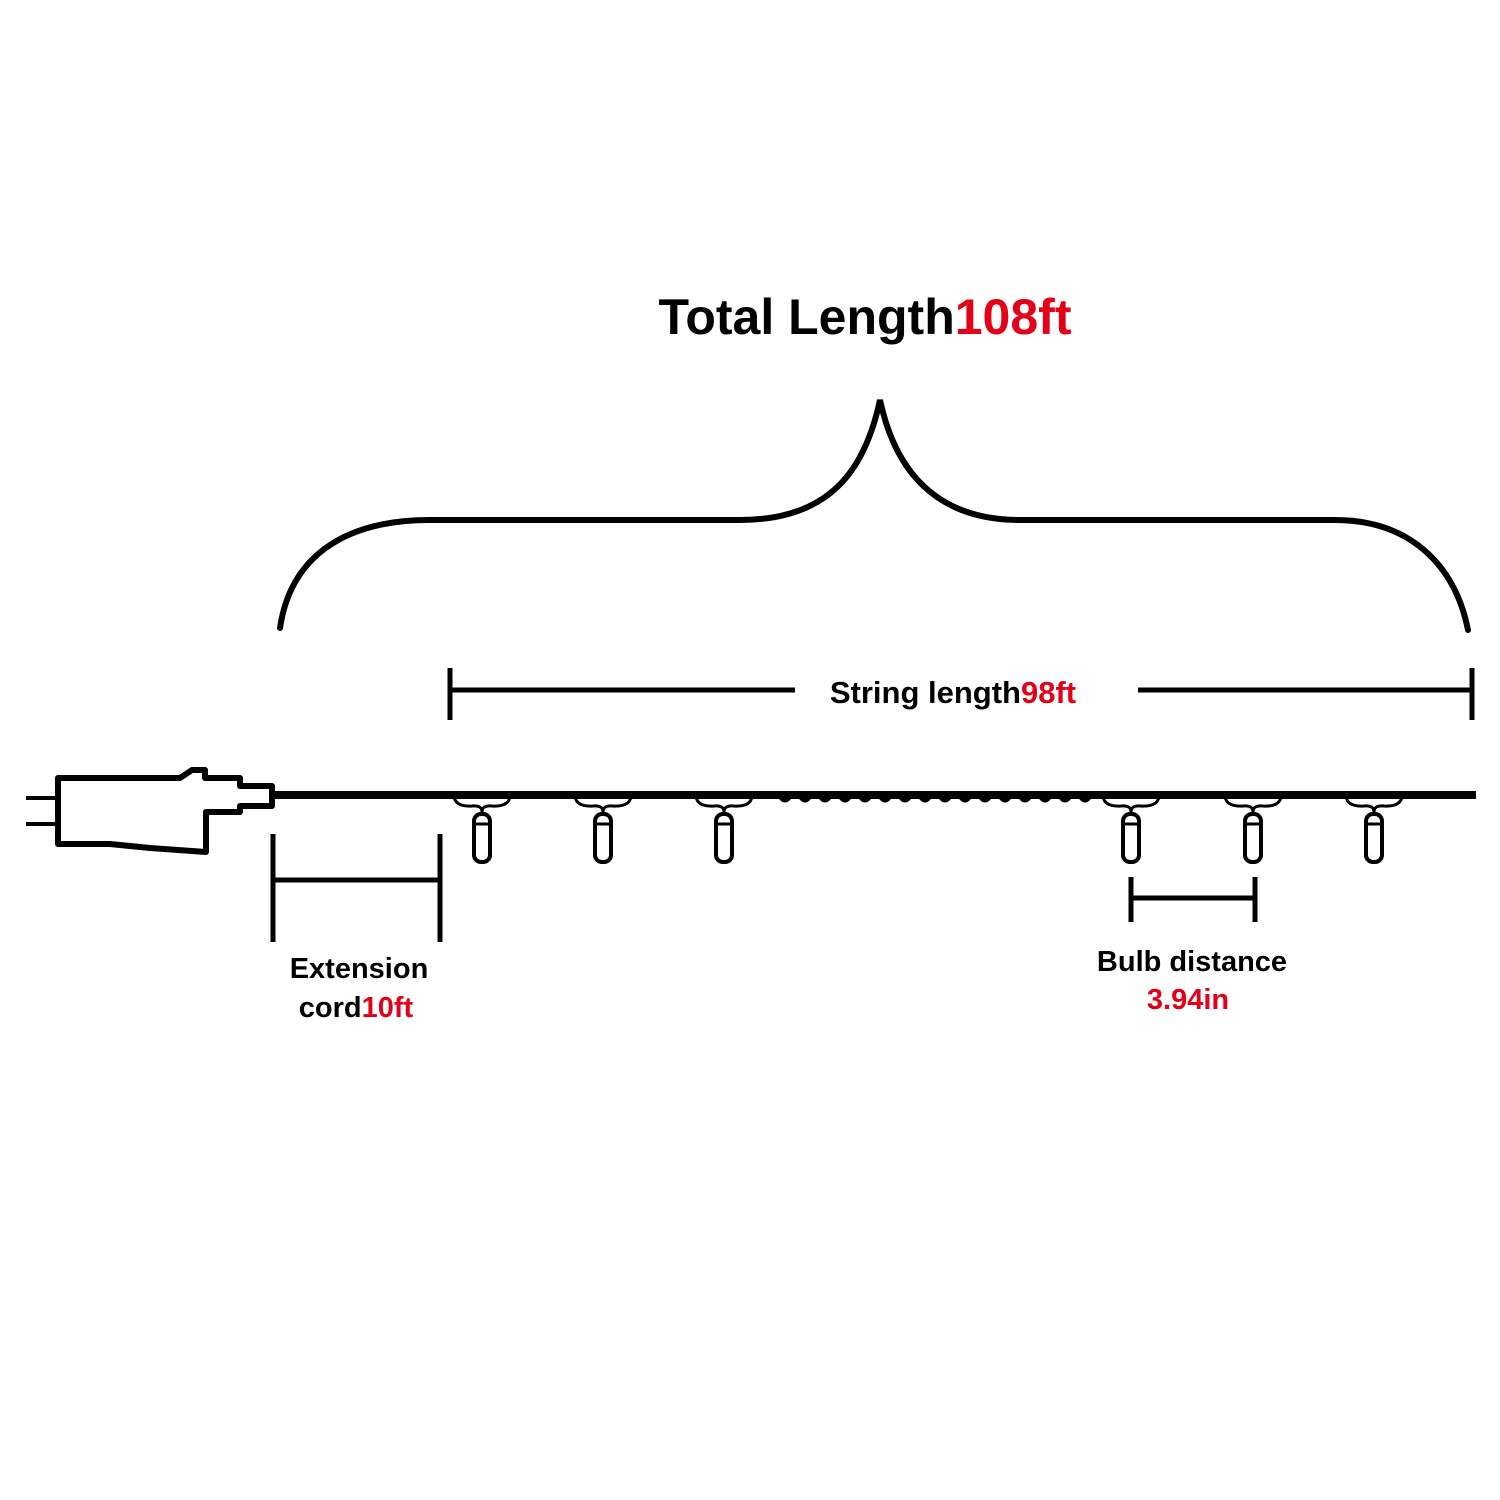 The image size is (1500, 1500). I want to click on extension-cord-dimension, so click(356, 888).